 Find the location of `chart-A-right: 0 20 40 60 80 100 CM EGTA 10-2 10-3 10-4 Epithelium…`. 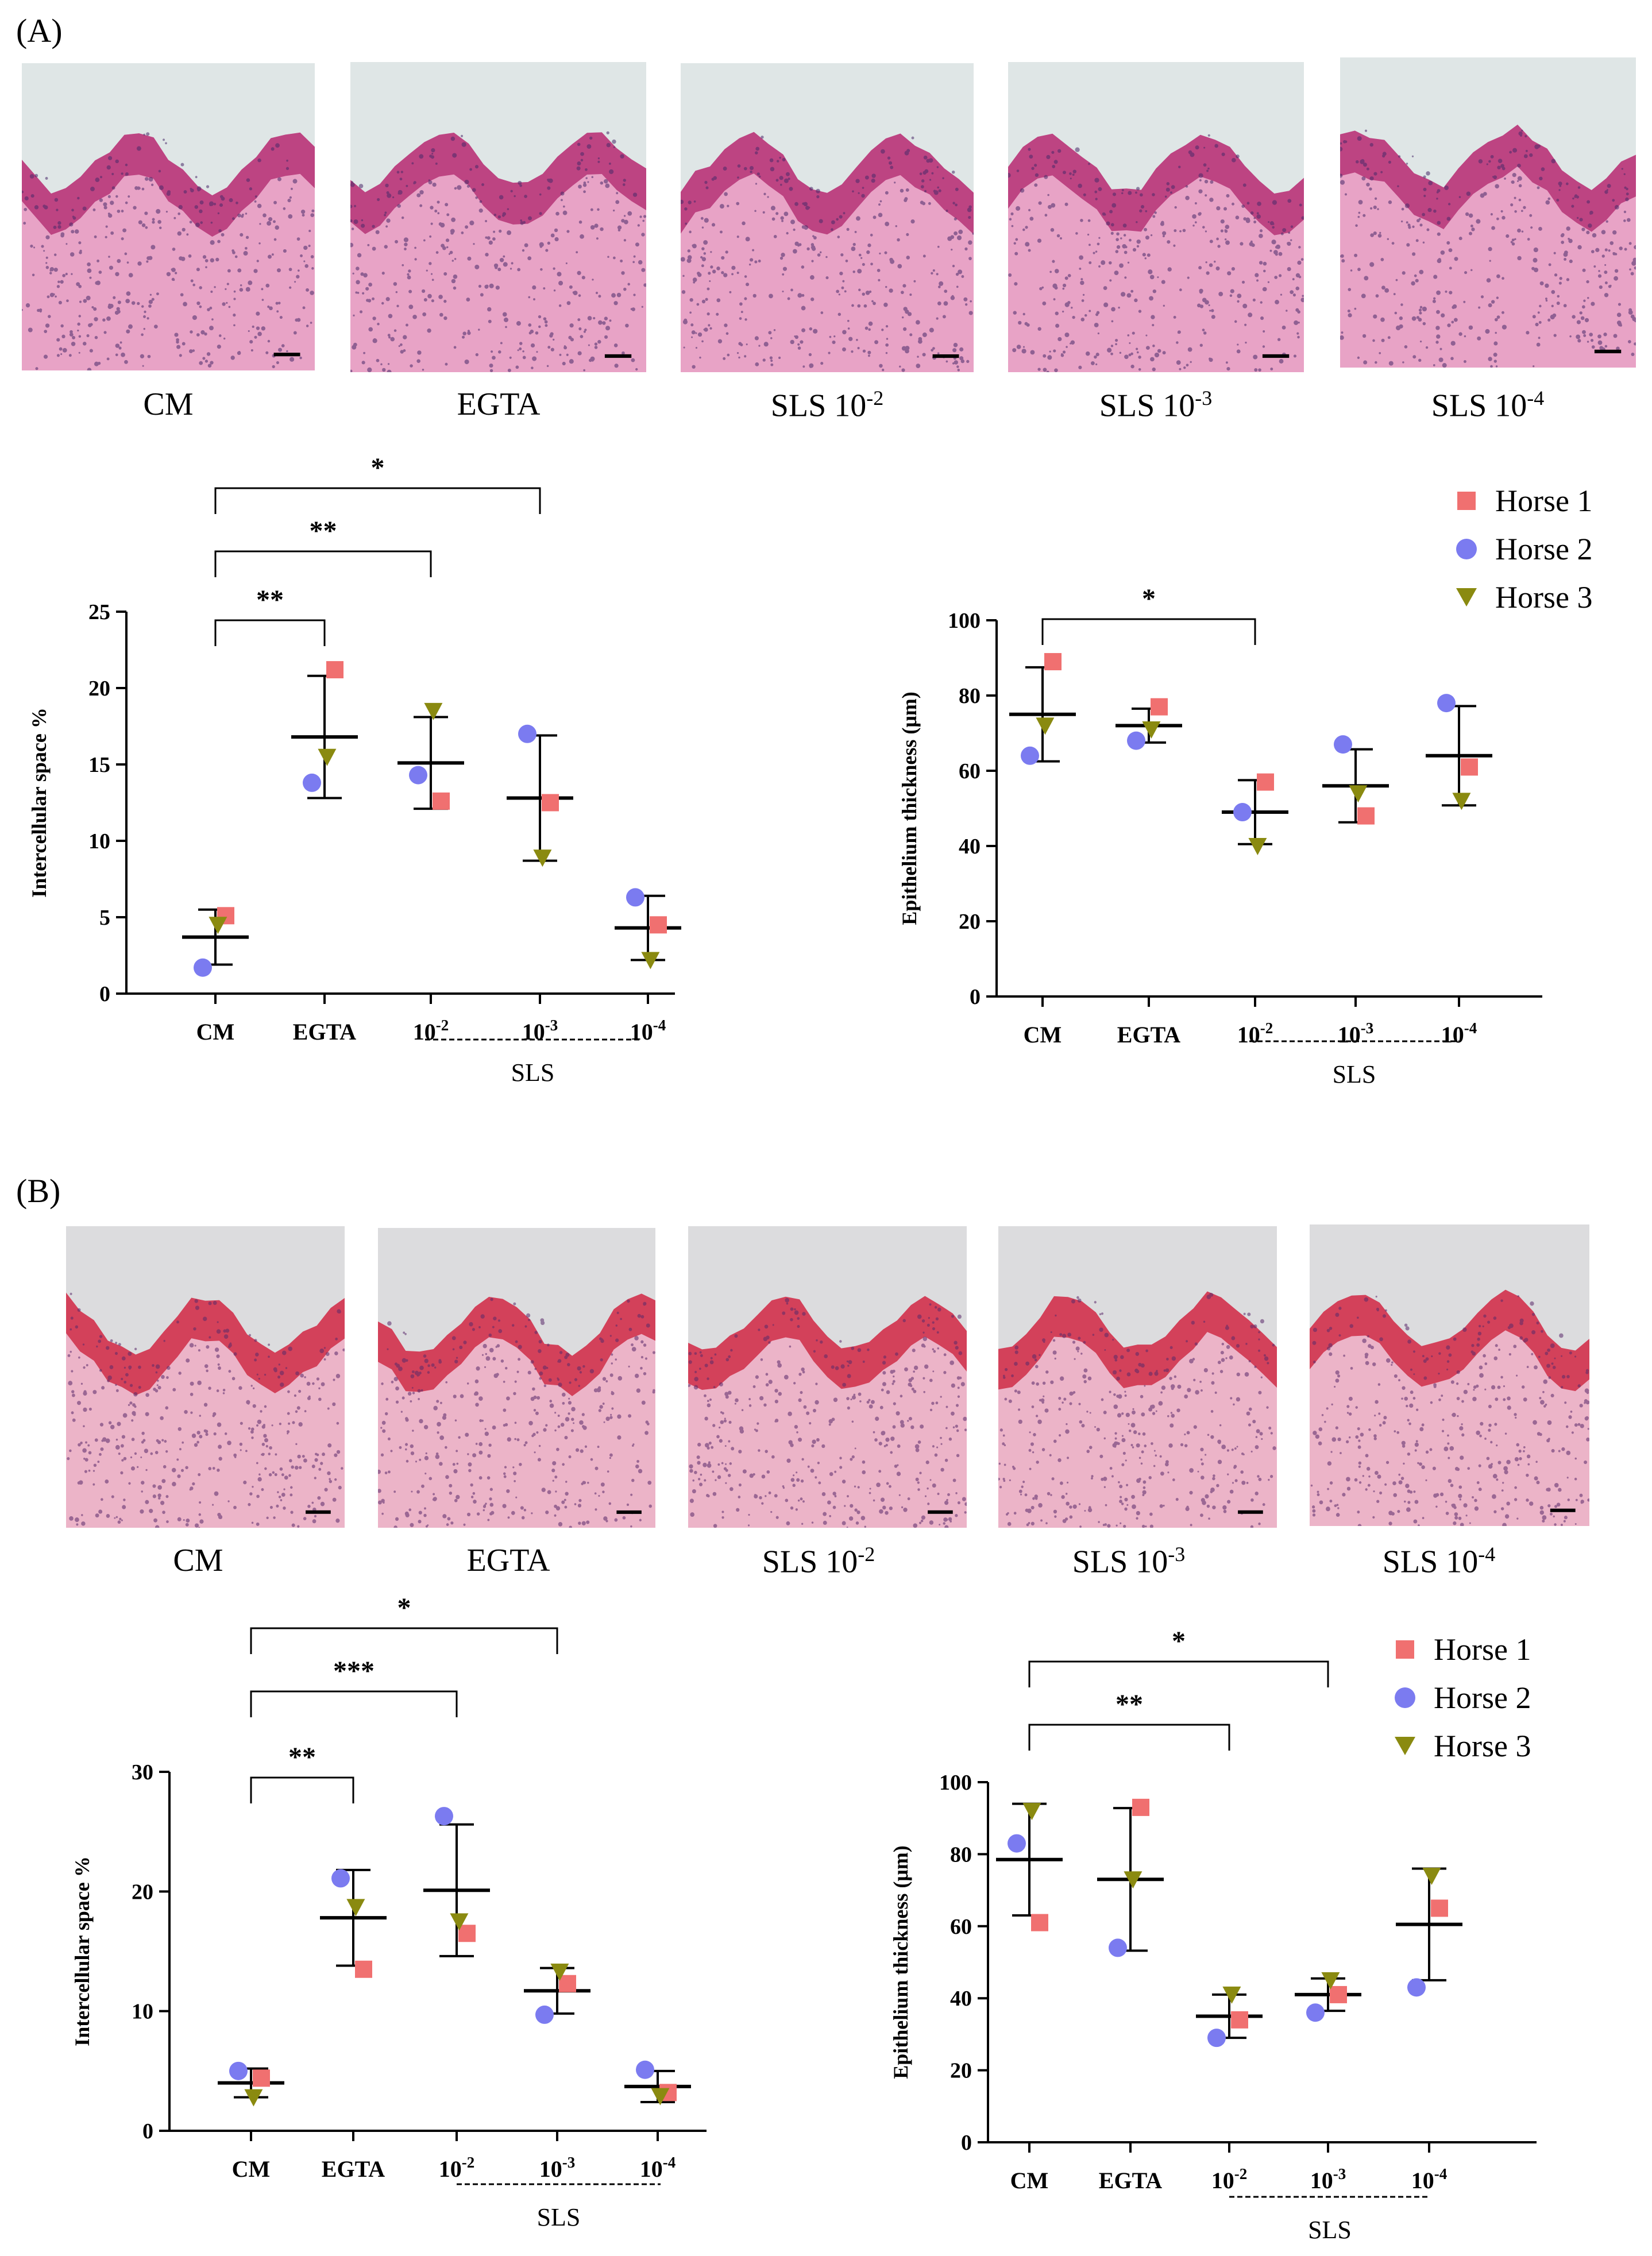

chart-A-right: 0 20 40 60 80 100 CM EGTA 10-2 10-3 10-4 Epithelium… is located at coordinates (1220, 836).